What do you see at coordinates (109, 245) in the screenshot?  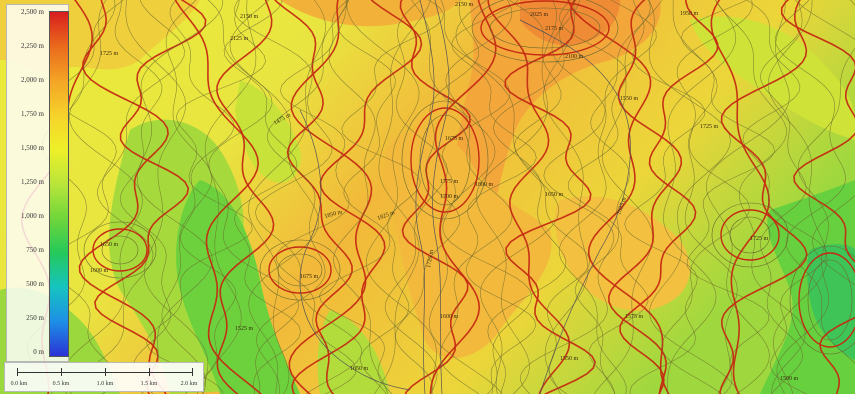 I see `contour-elevation-label: 1650 m` at bounding box center [109, 245].